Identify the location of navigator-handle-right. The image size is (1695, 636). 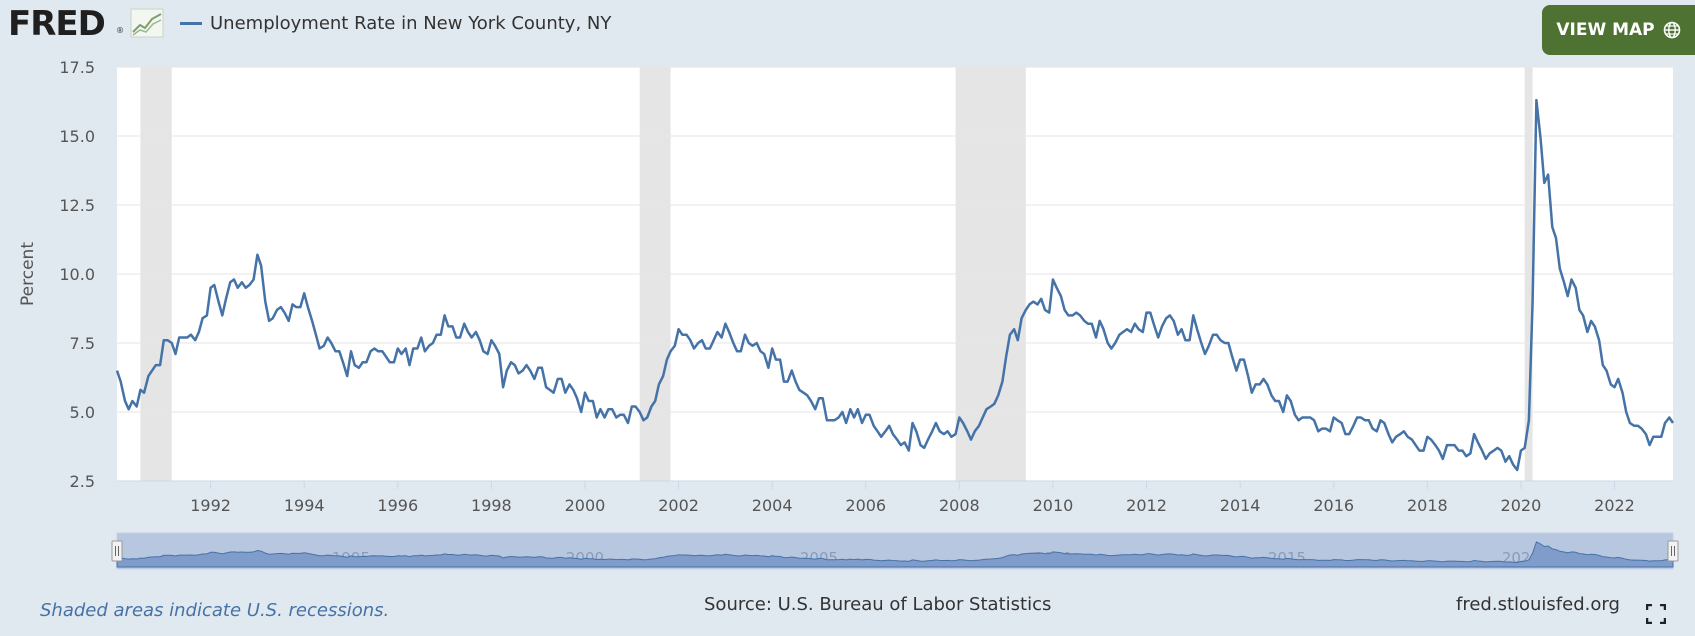
(1673, 551).